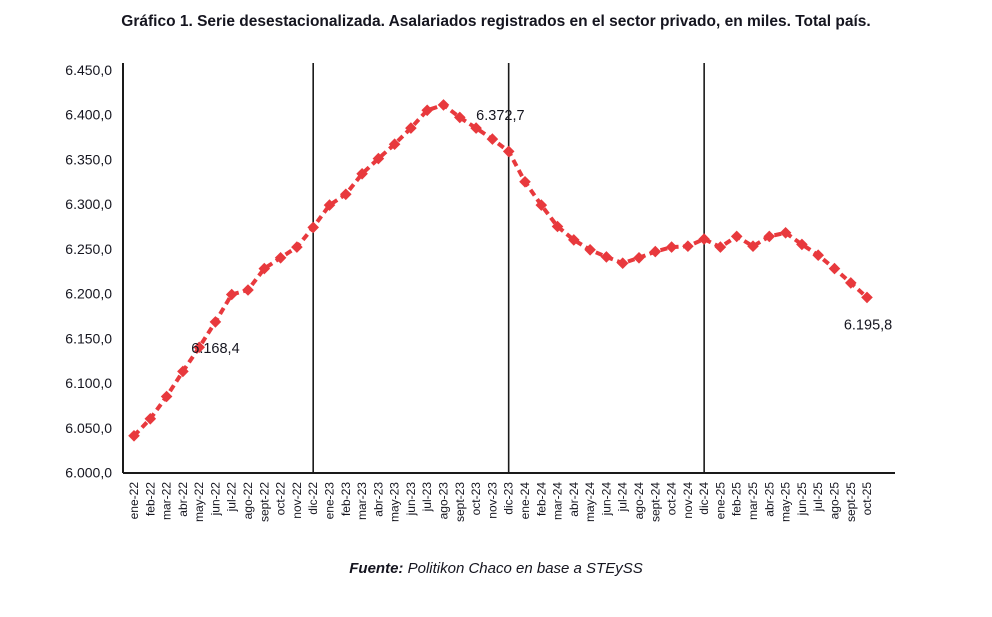 The height and width of the screenshot is (617, 992). I want to click on x-axis-tick-label: oct-24, so click(672, 499).